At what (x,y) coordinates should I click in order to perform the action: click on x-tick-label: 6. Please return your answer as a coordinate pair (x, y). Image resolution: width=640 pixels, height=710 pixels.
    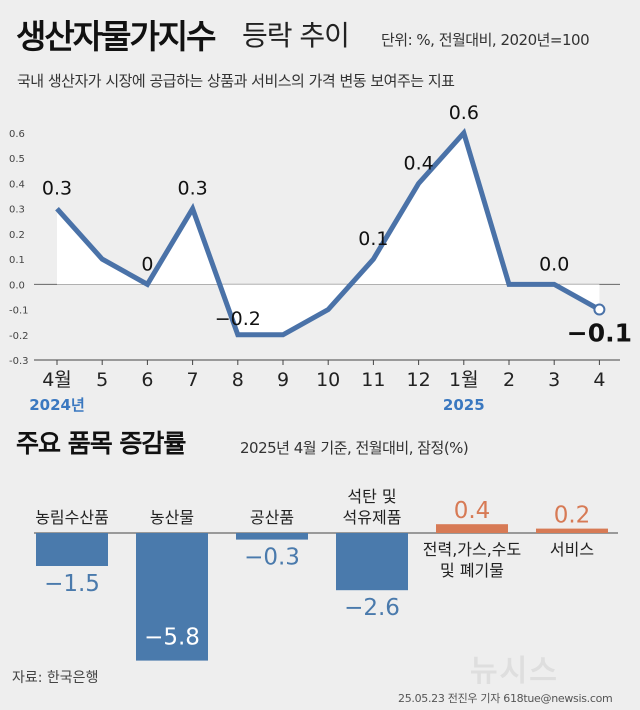
    Looking at the image, I should click on (147, 380).